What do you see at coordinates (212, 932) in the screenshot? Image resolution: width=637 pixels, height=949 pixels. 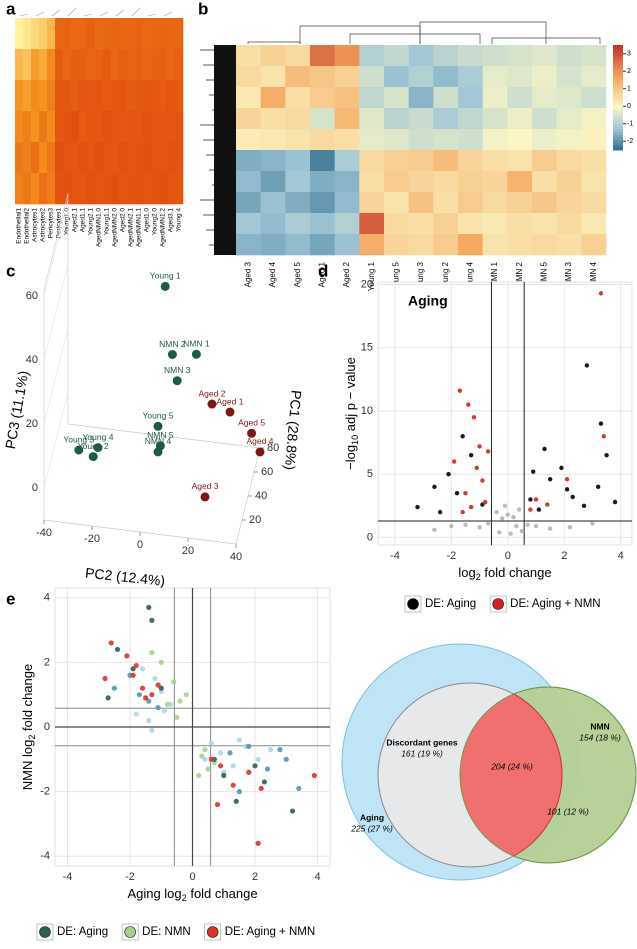 I see `legend-swatch` at bounding box center [212, 932].